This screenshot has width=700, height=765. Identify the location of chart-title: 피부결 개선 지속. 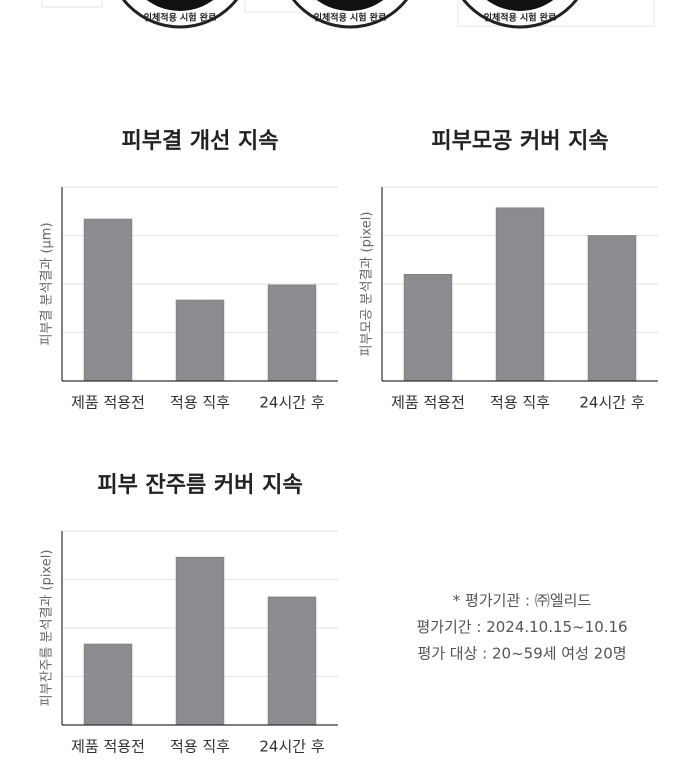
(200, 141).